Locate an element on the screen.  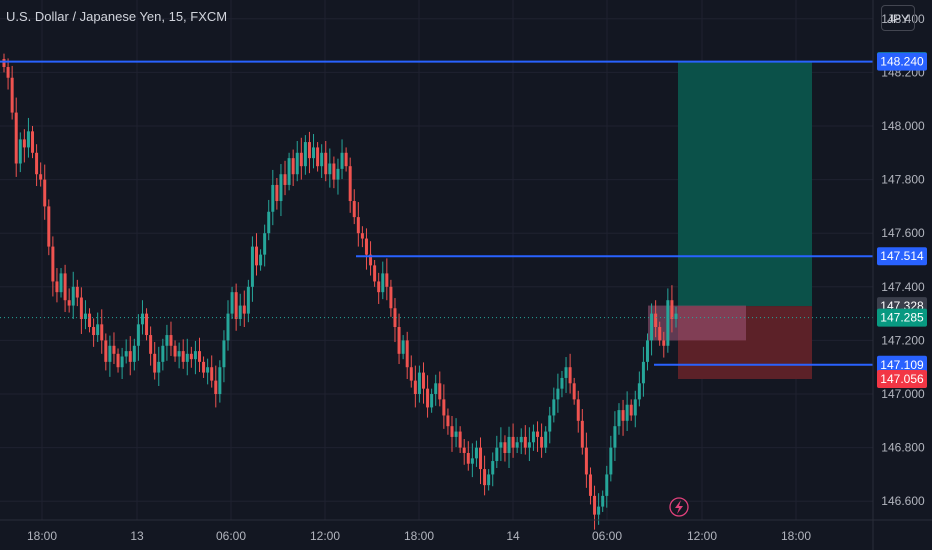
entry-box is located at coordinates (697, 323).